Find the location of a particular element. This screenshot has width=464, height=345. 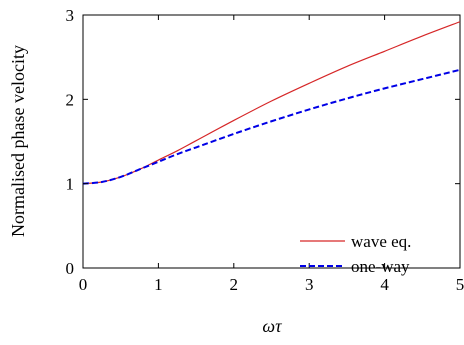

y-tick-label: 3 is located at coordinates (70, 15).